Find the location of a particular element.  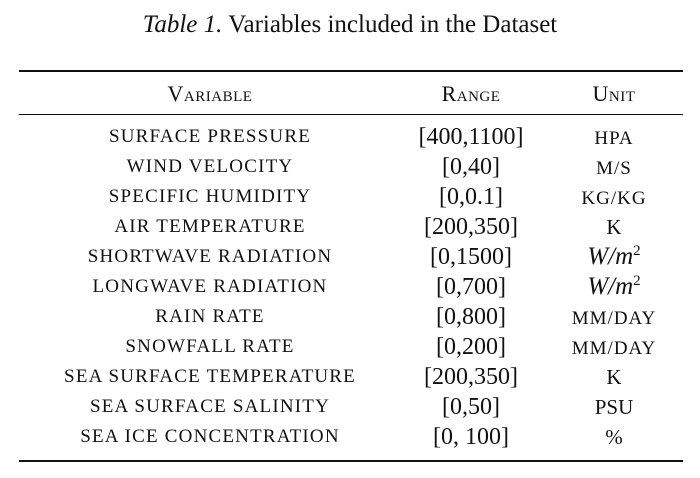

range-cell: [0,1500] is located at coordinates (471, 257).